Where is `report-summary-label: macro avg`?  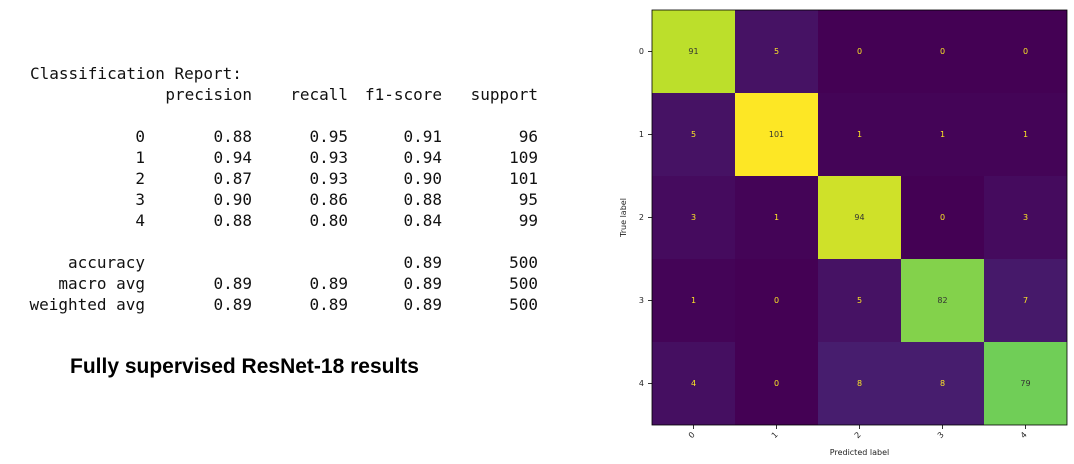 report-summary-label: macro avg is located at coordinates (102, 283).